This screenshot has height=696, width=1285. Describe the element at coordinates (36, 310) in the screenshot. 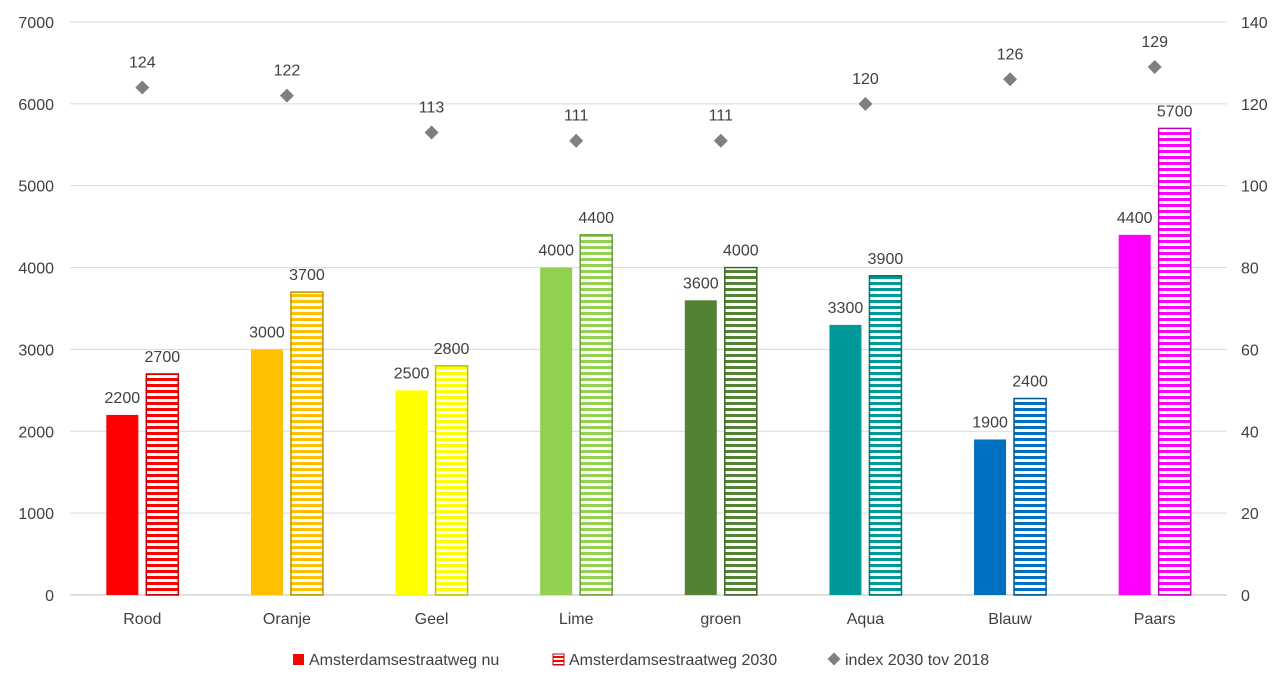

I see `left-axis-ticks: 0 1000 2000 3000 4000 5000 6000 7000` at that location.